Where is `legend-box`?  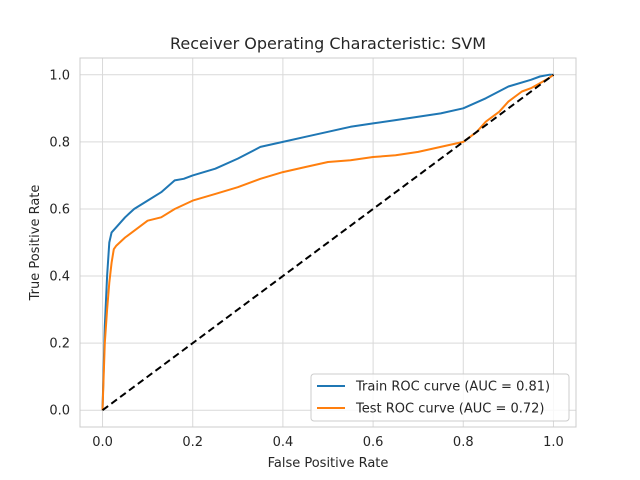
legend-box is located at coordinates (440, 397).